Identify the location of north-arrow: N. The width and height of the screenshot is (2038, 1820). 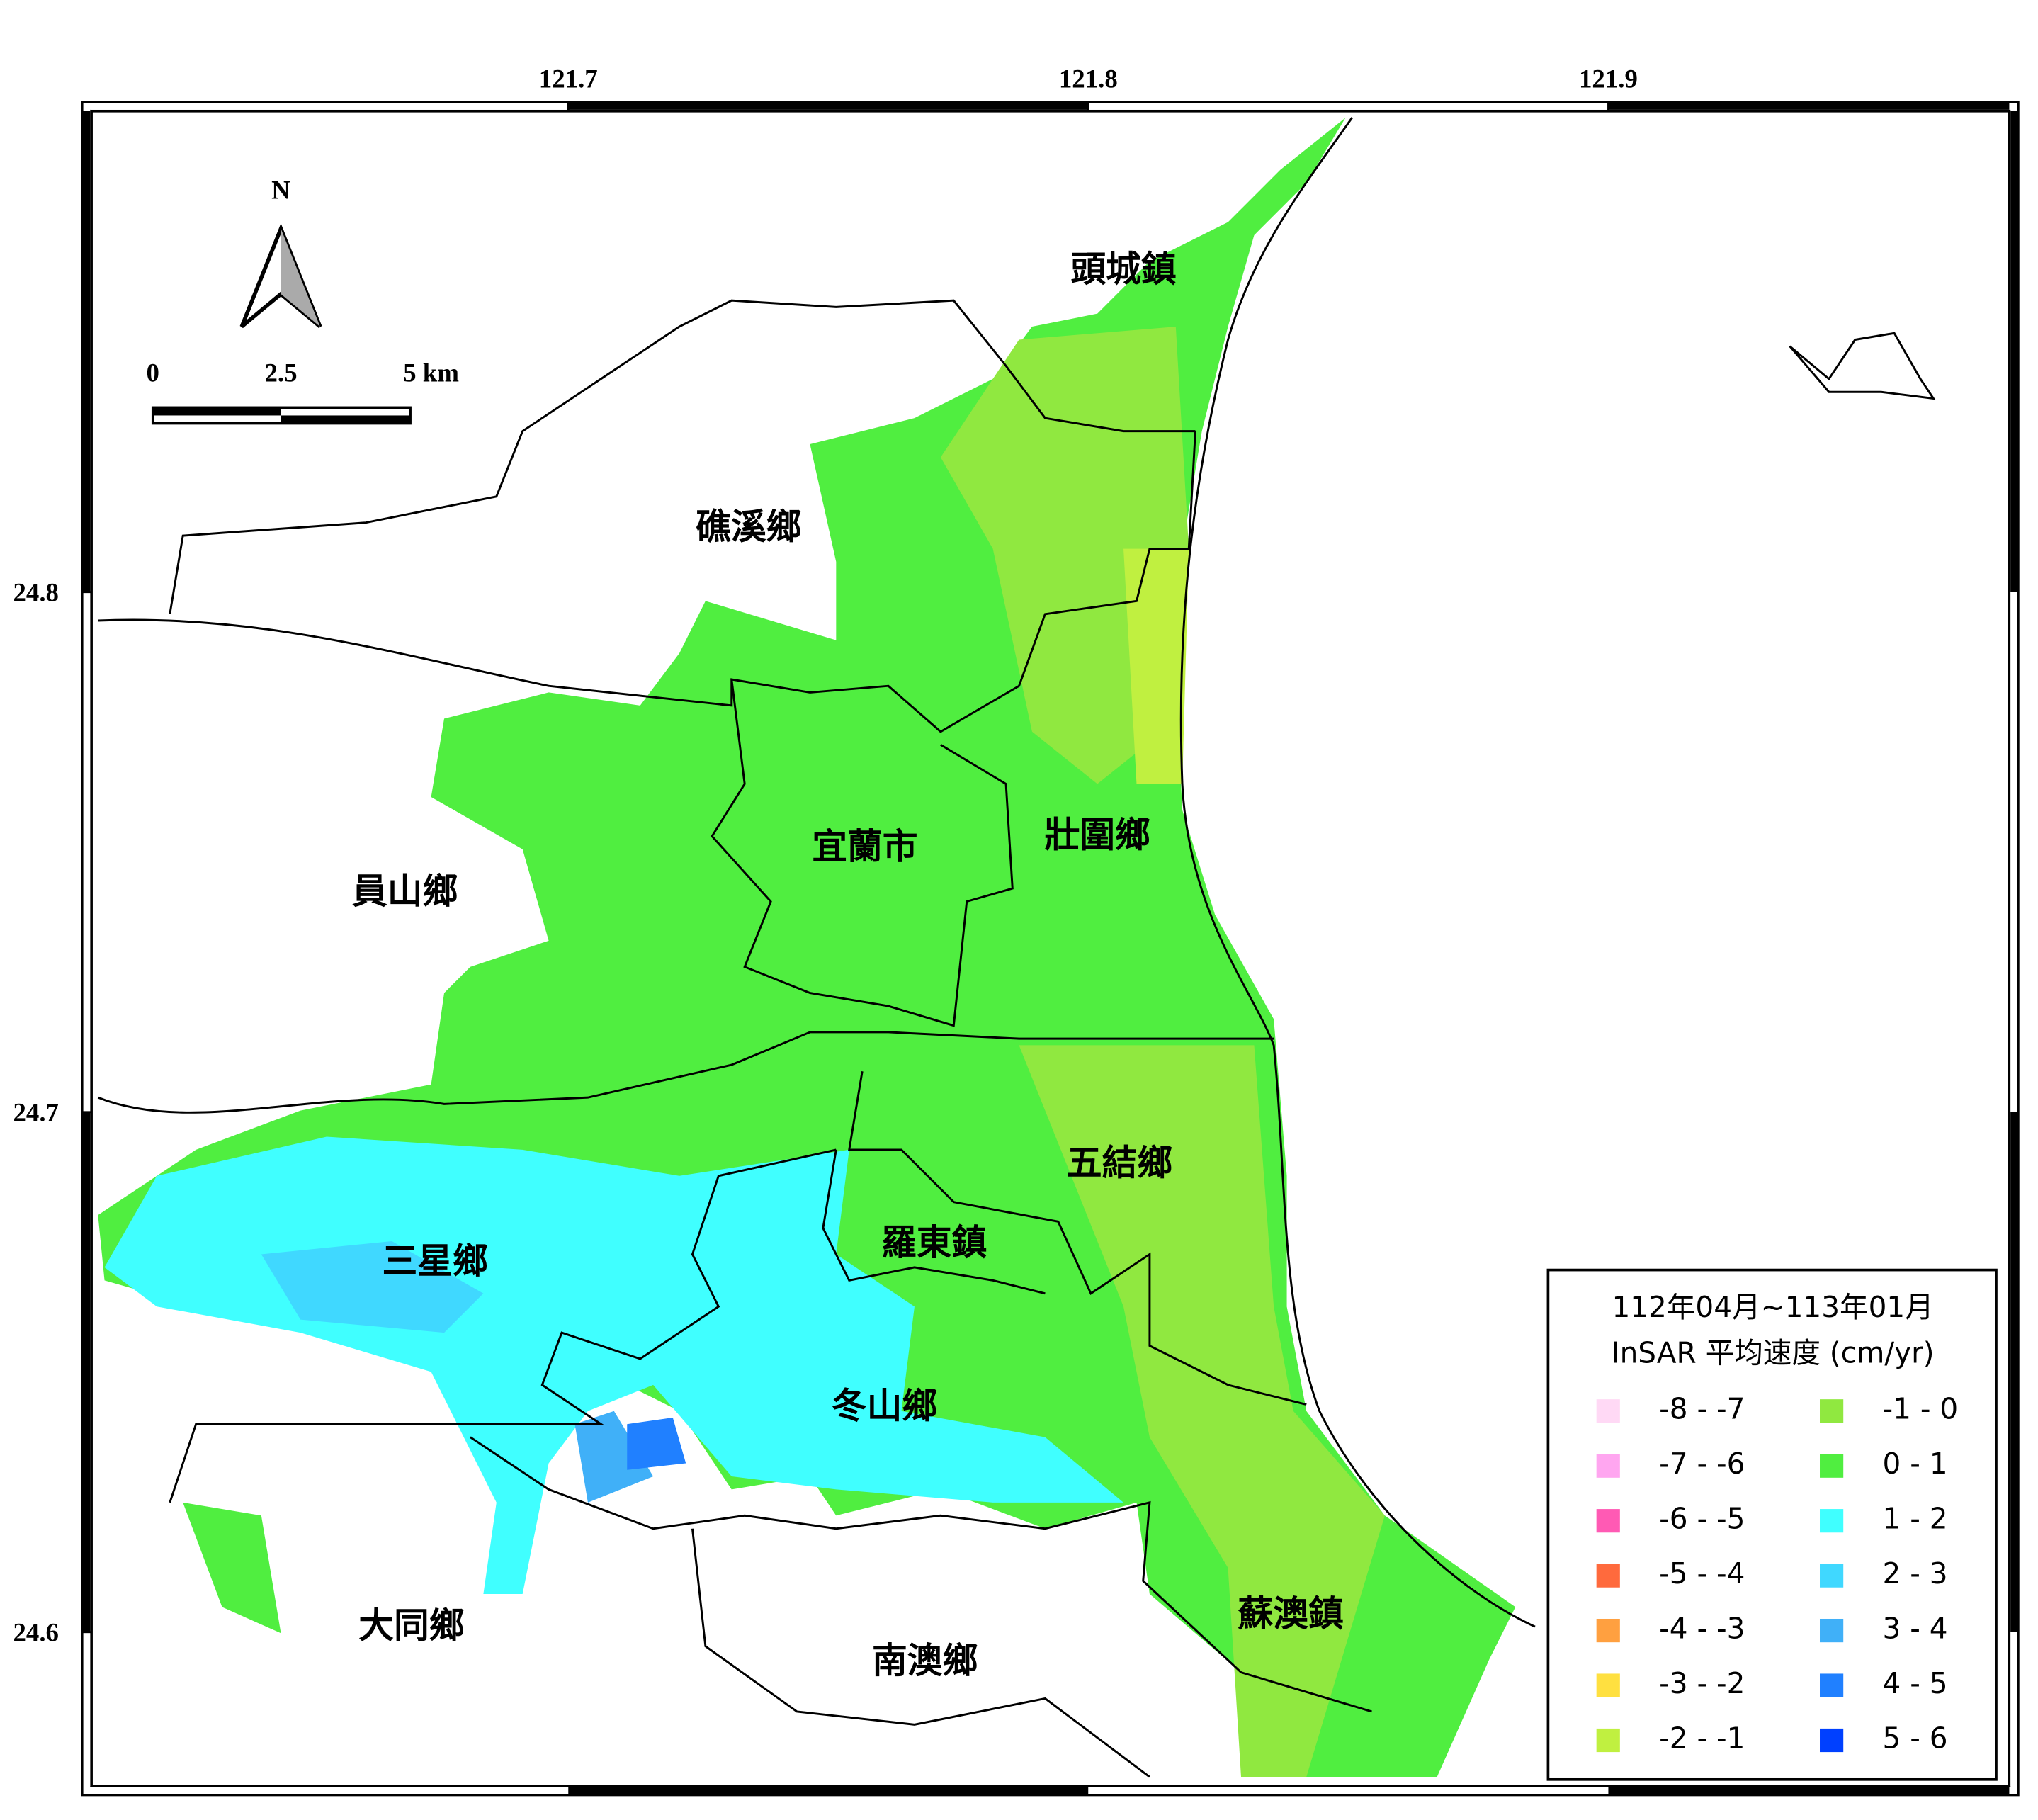
(280, 252).